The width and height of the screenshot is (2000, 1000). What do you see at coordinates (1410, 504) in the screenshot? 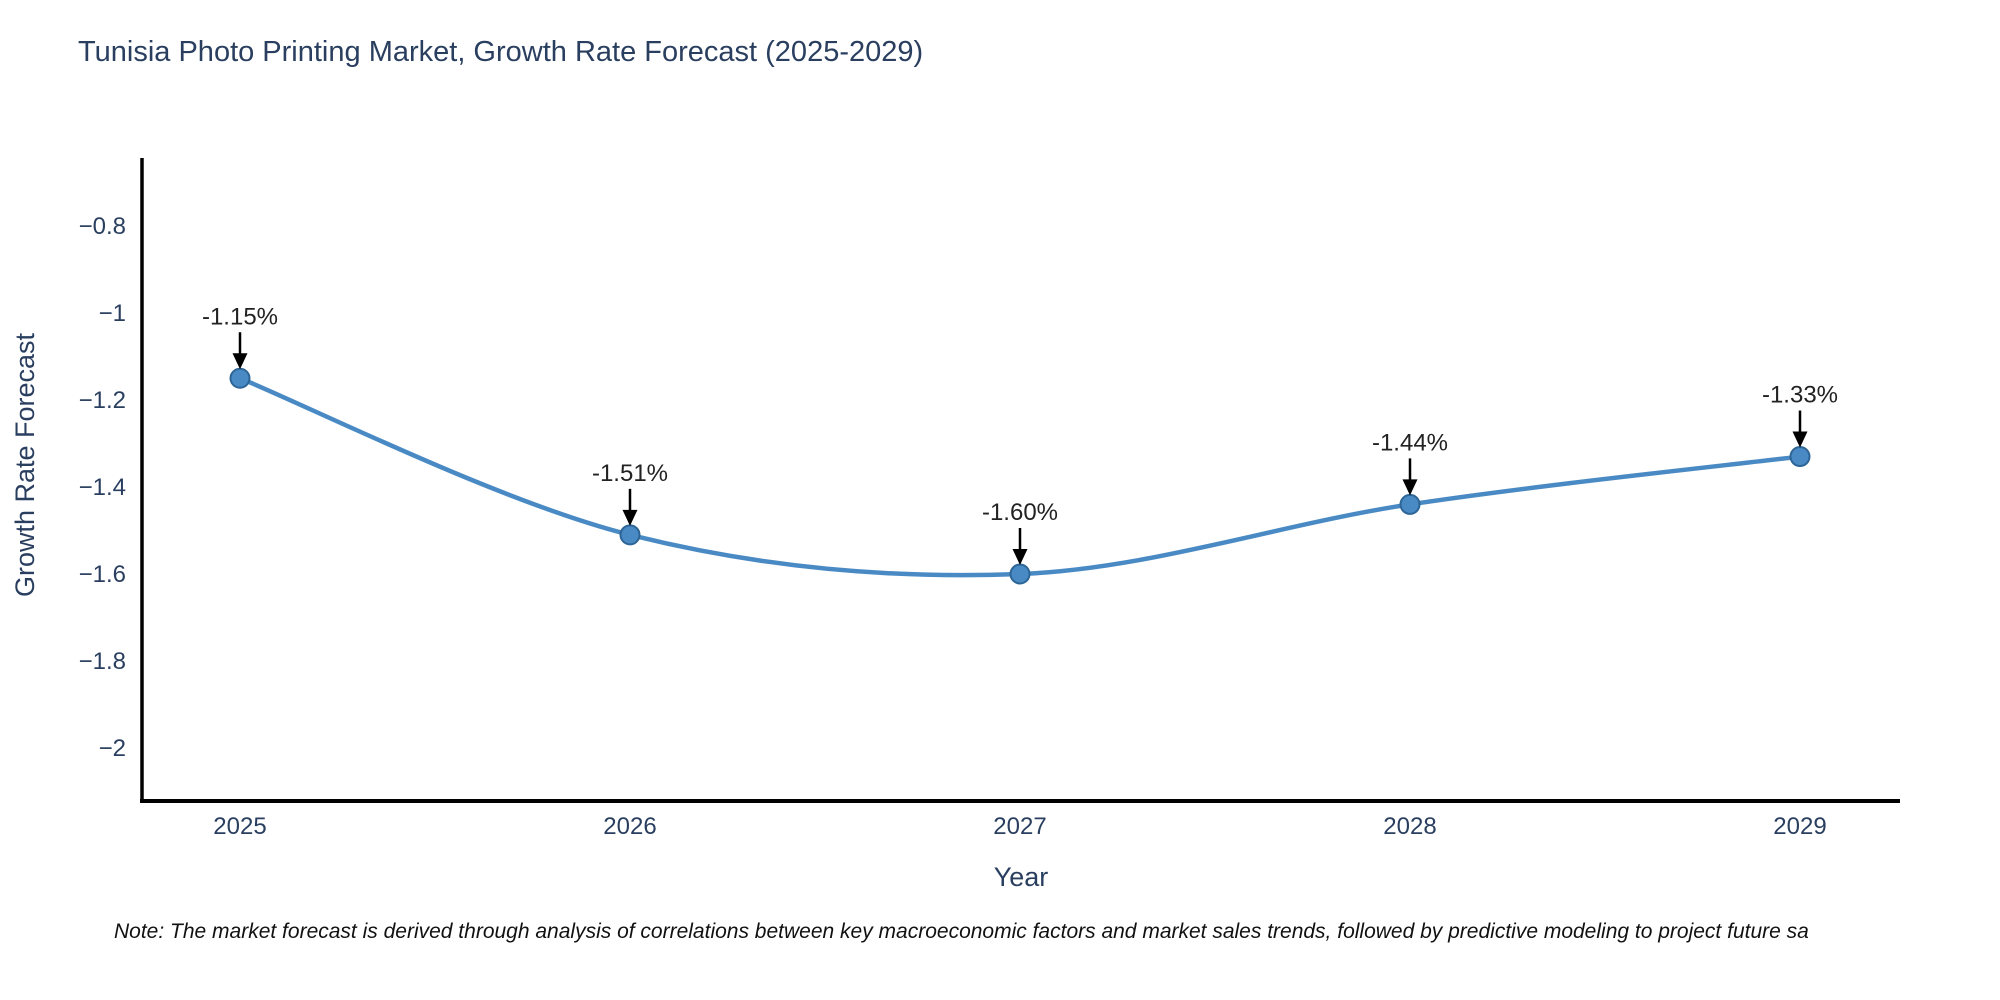
I see `data-point-2028` at bounding box center [1410, 504].